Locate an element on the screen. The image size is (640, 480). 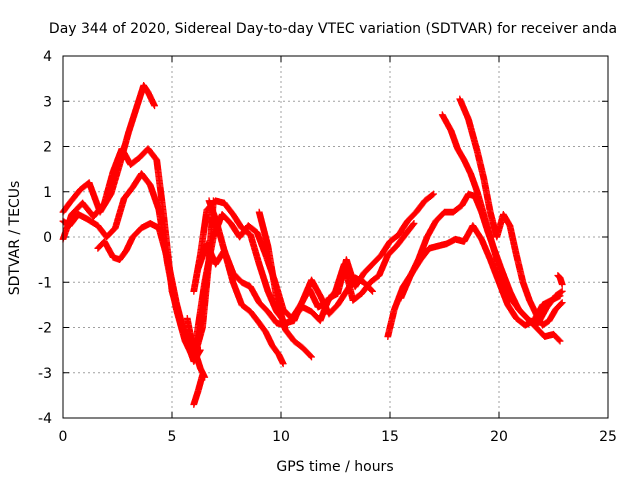
y-tick-label: 0 is located at coordinates (47, 238).